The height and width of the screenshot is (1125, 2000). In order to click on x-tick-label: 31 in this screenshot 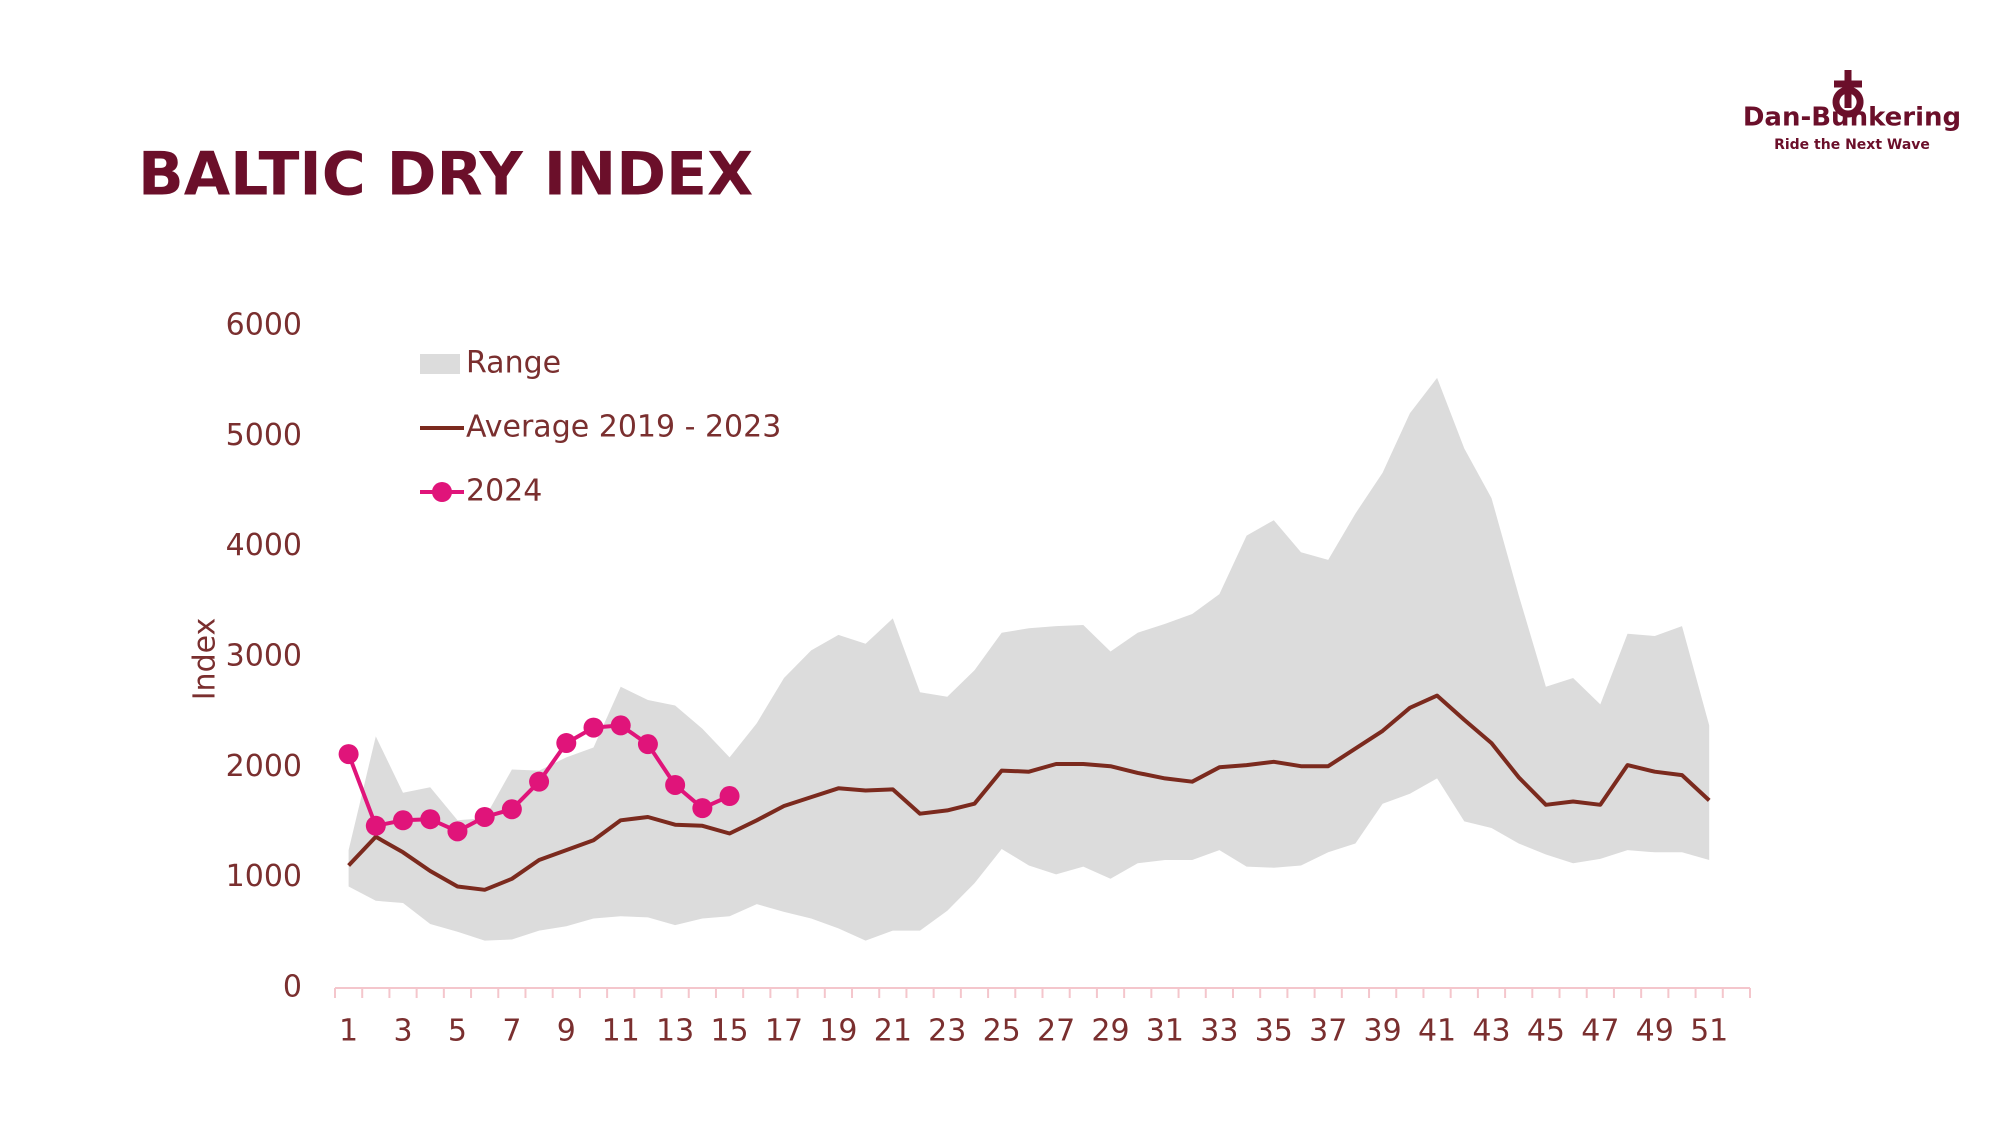, I will do `click(1165, 1031)`.